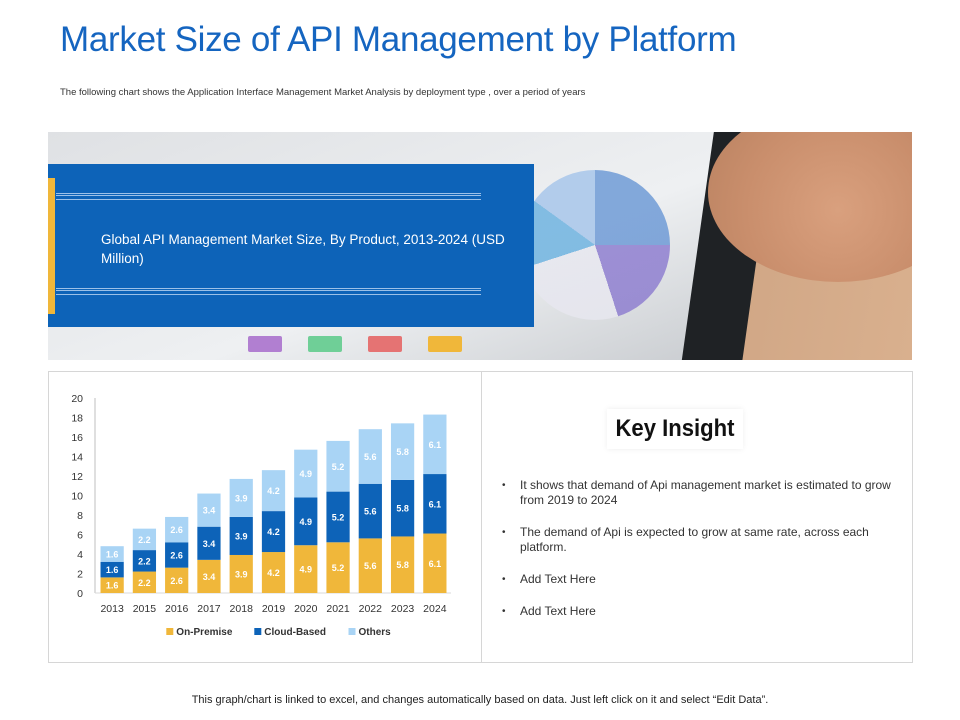  I want to click on x-tick-label: 2019, so click(274, 609).